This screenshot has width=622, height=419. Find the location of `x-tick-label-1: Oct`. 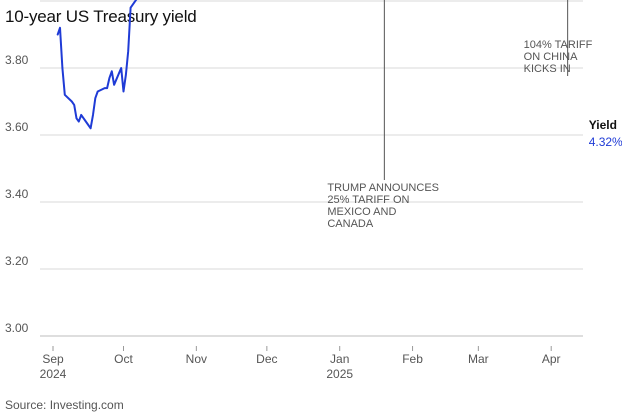

x-tick-label-1: Oct is located at coordinates (123, 359).